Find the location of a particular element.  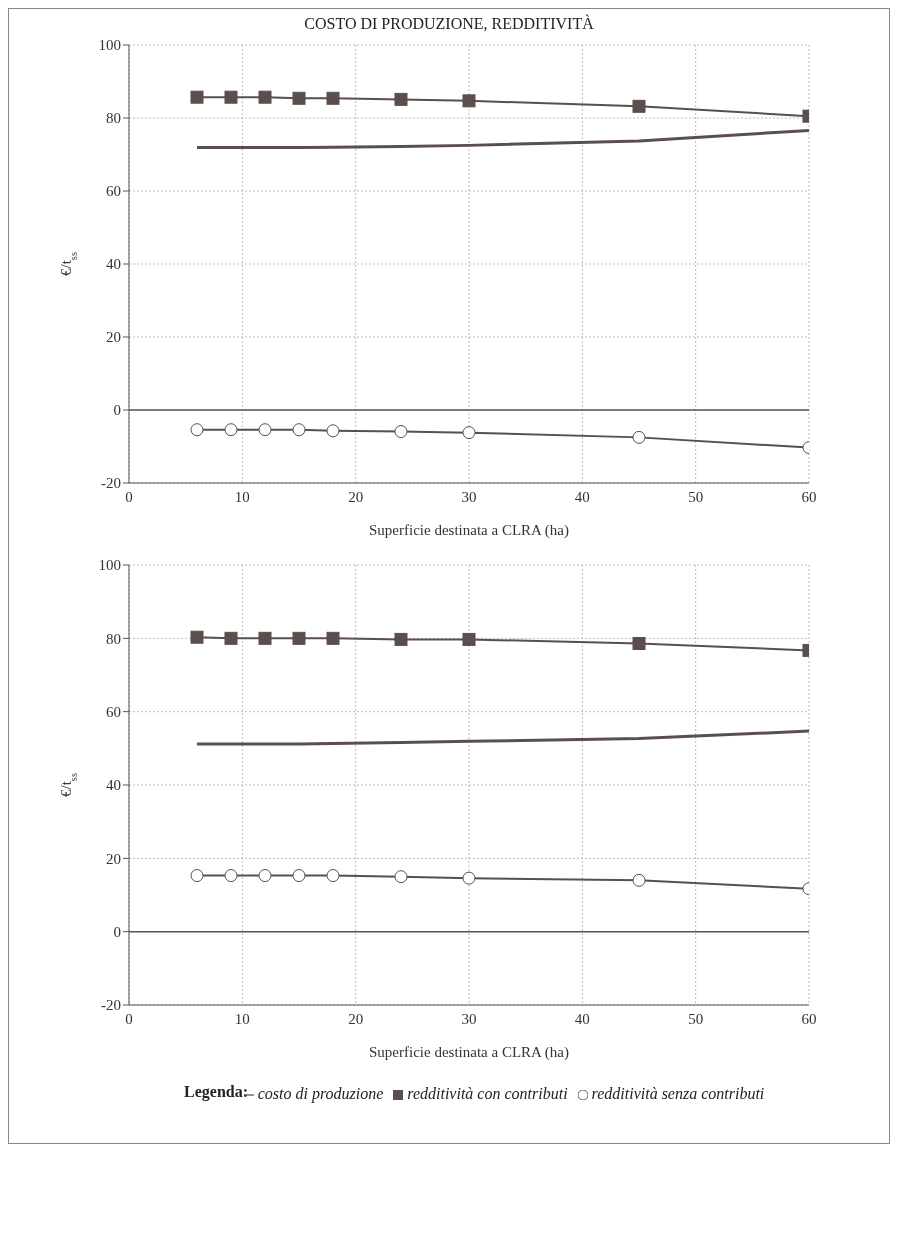

legend-label: redditività con contributi is located at coordinates (487, 1093).